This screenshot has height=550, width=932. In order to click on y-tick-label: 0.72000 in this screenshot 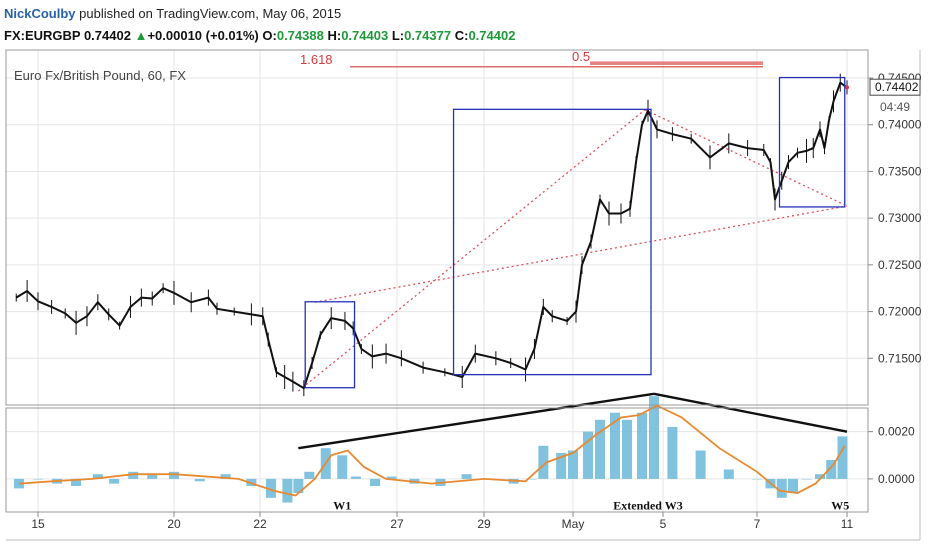, I will do `click(900, 312)`.